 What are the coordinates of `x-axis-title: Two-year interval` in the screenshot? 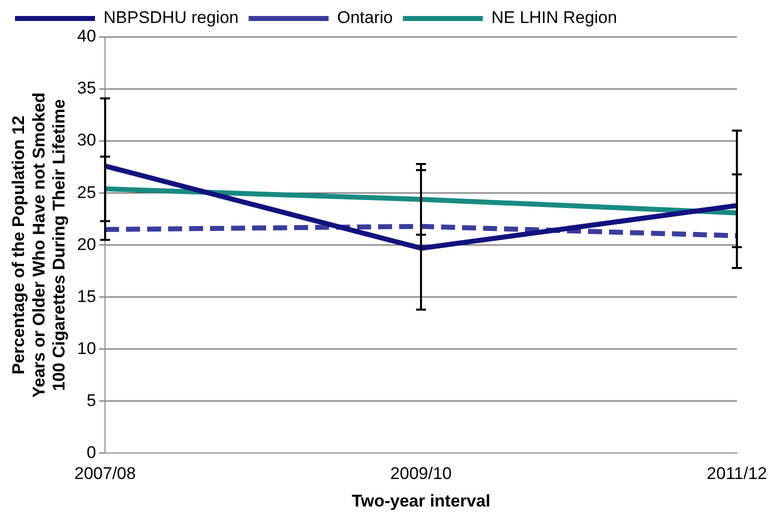 It's located at (421, 500).